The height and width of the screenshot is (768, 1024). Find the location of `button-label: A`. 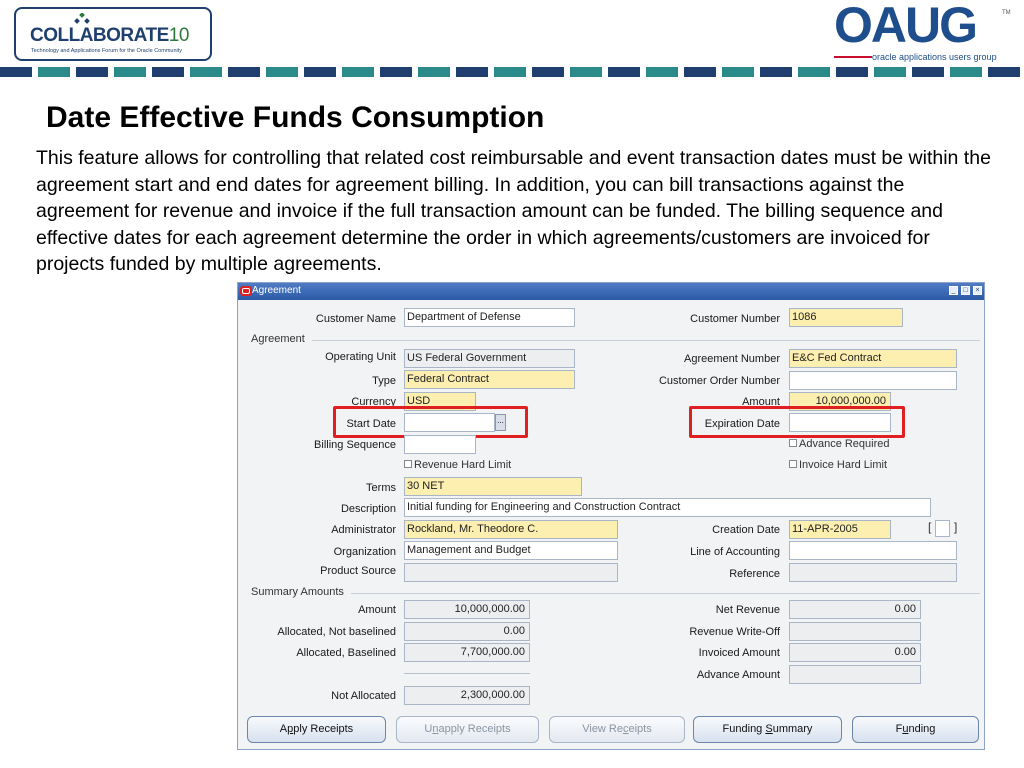

button-label: A is located at coordinates (283, 729).